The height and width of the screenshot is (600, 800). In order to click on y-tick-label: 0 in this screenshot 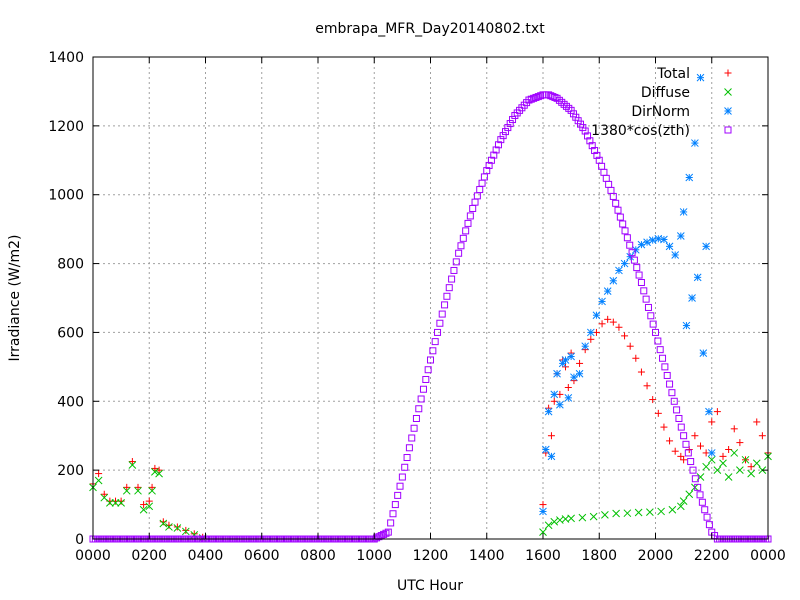, I will do `click(79, 540)`.